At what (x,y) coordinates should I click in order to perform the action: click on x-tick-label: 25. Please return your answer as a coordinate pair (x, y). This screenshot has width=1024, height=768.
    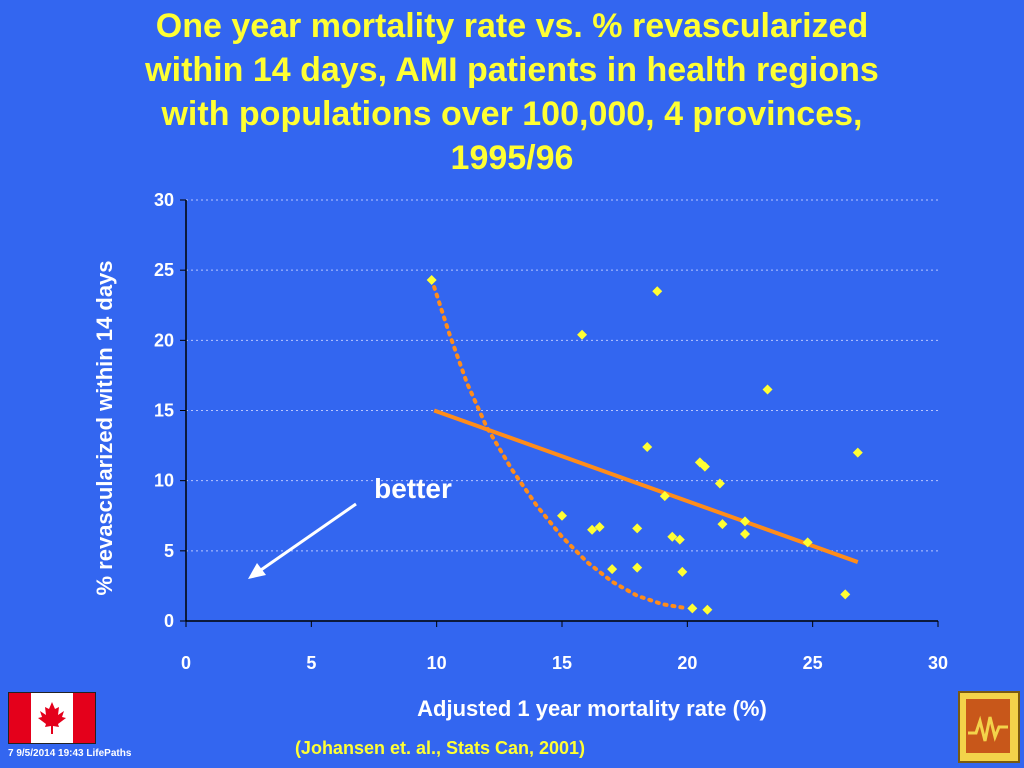
    Looking at the image, I should click on (813, 663).